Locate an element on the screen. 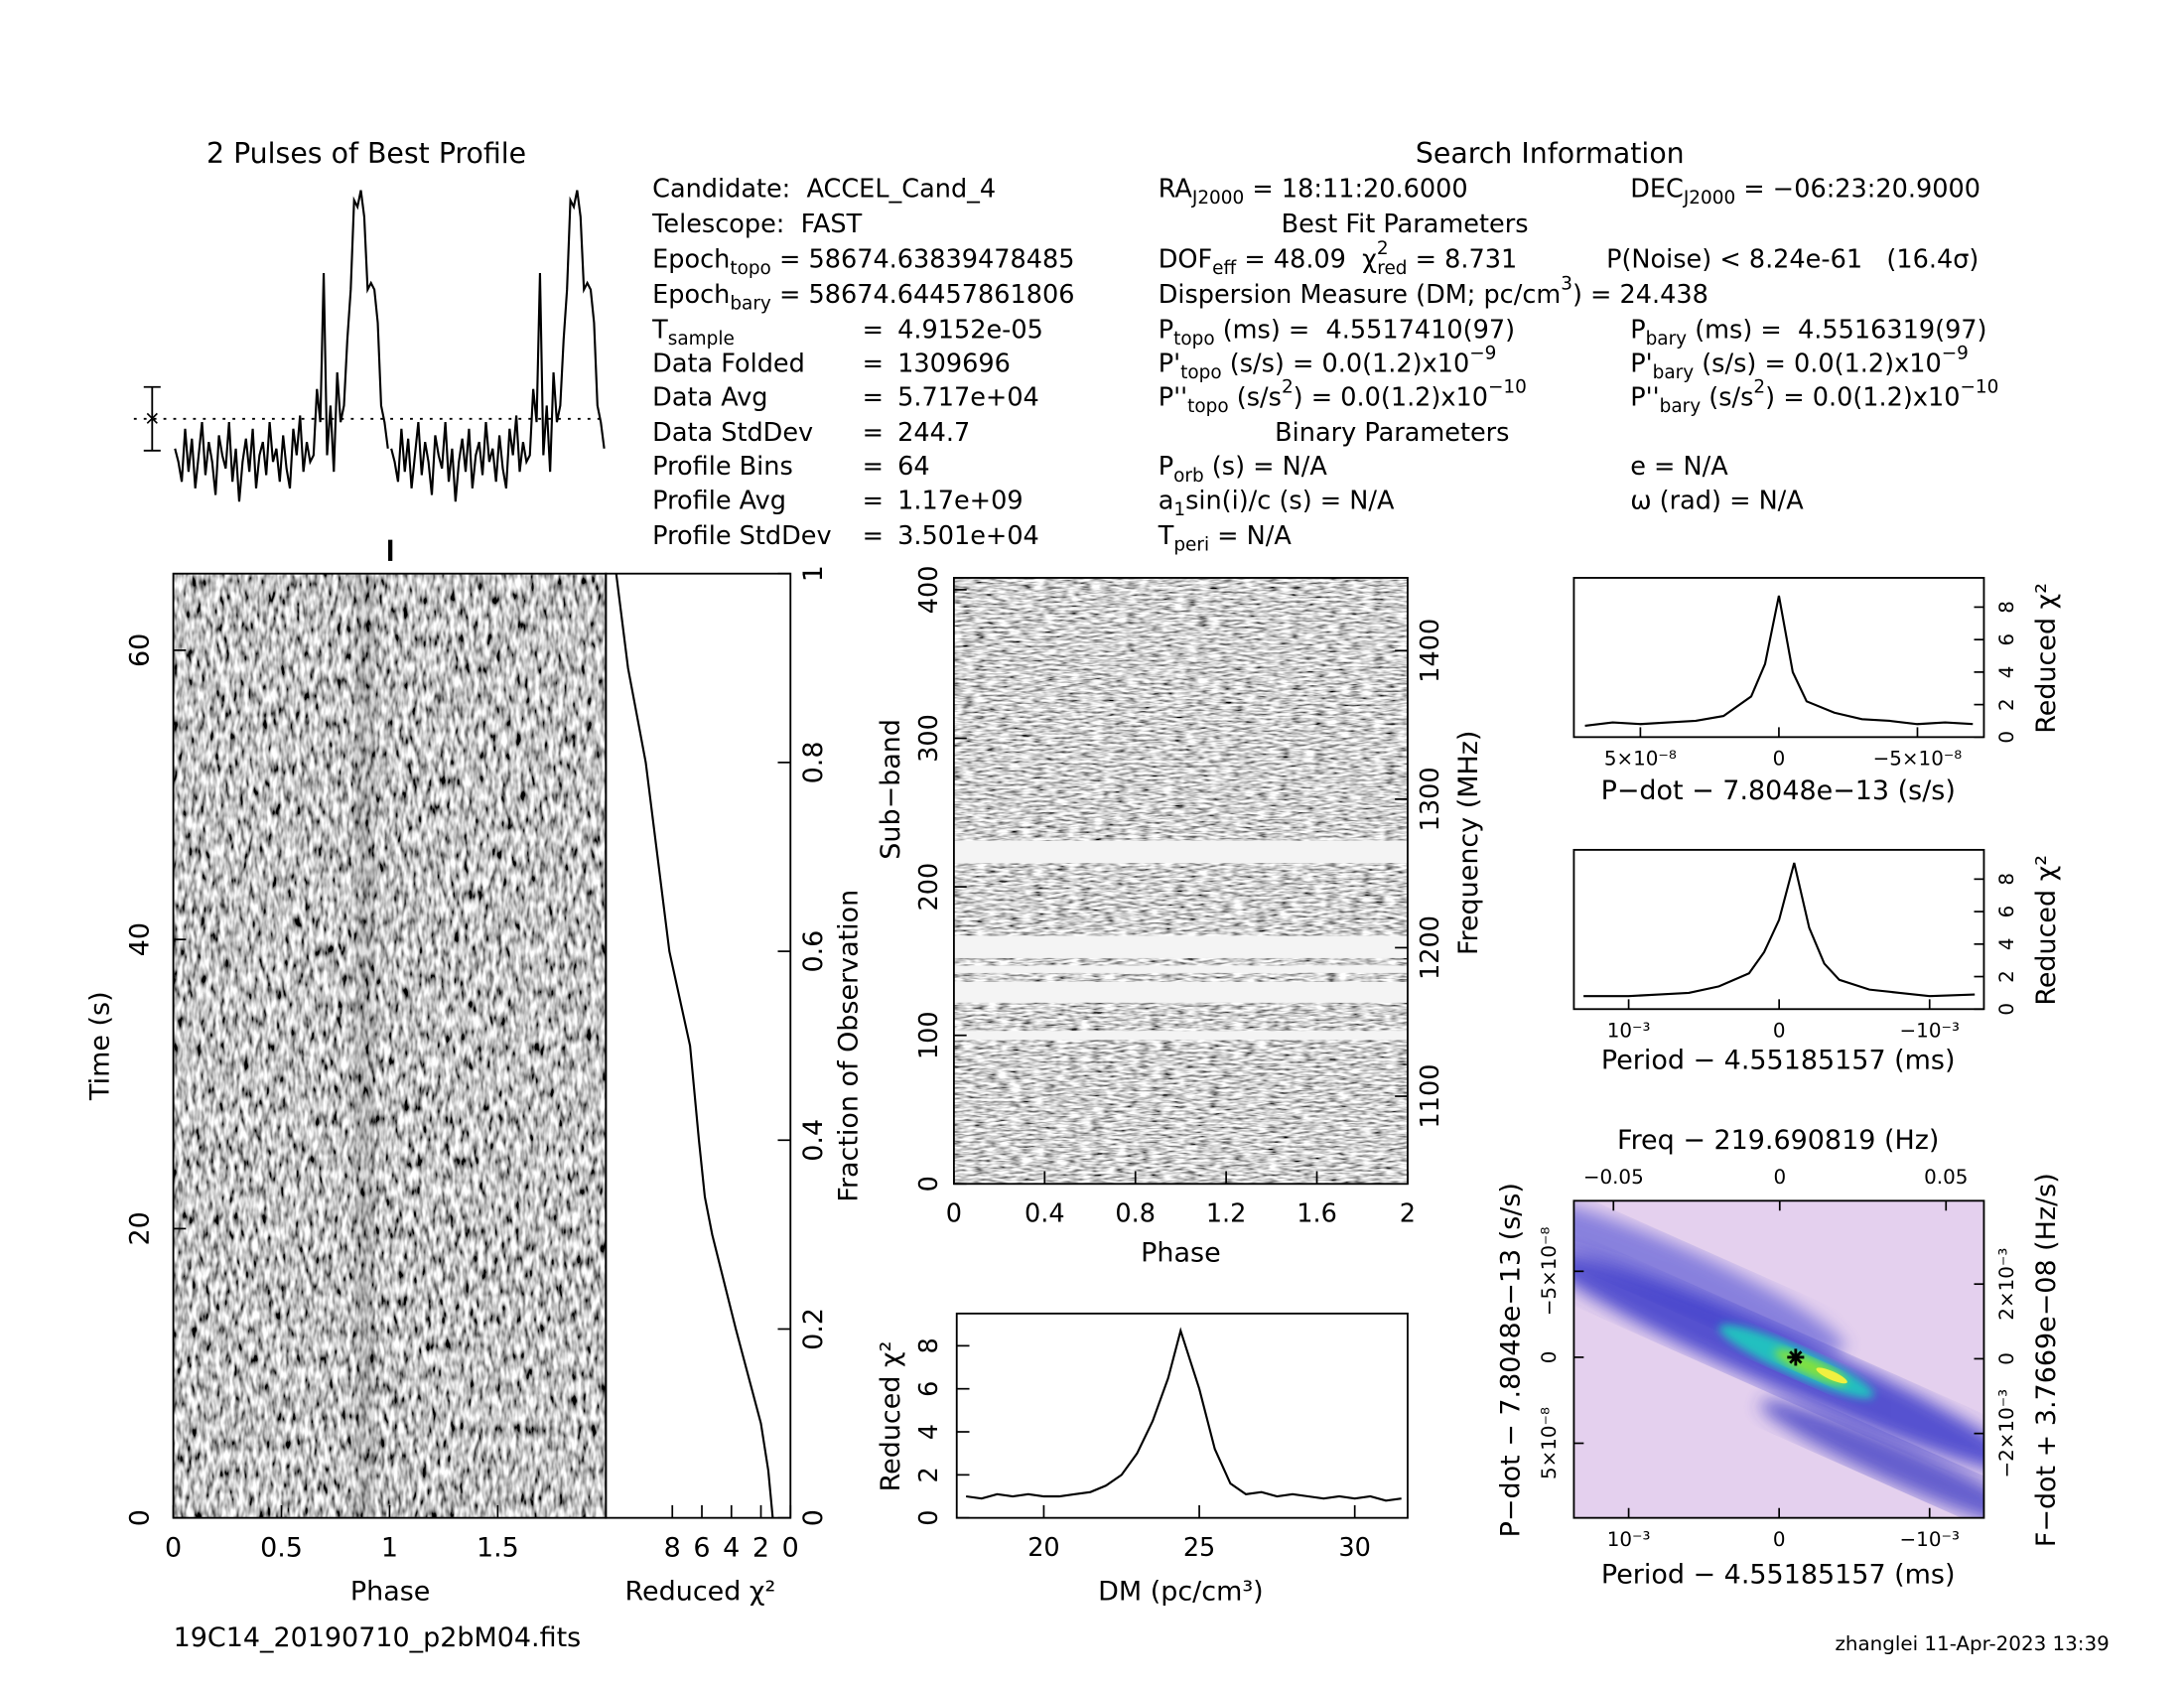  info-line: RAJ2000 = 18:11:20.6000 is located at coordinates (1313, 192).